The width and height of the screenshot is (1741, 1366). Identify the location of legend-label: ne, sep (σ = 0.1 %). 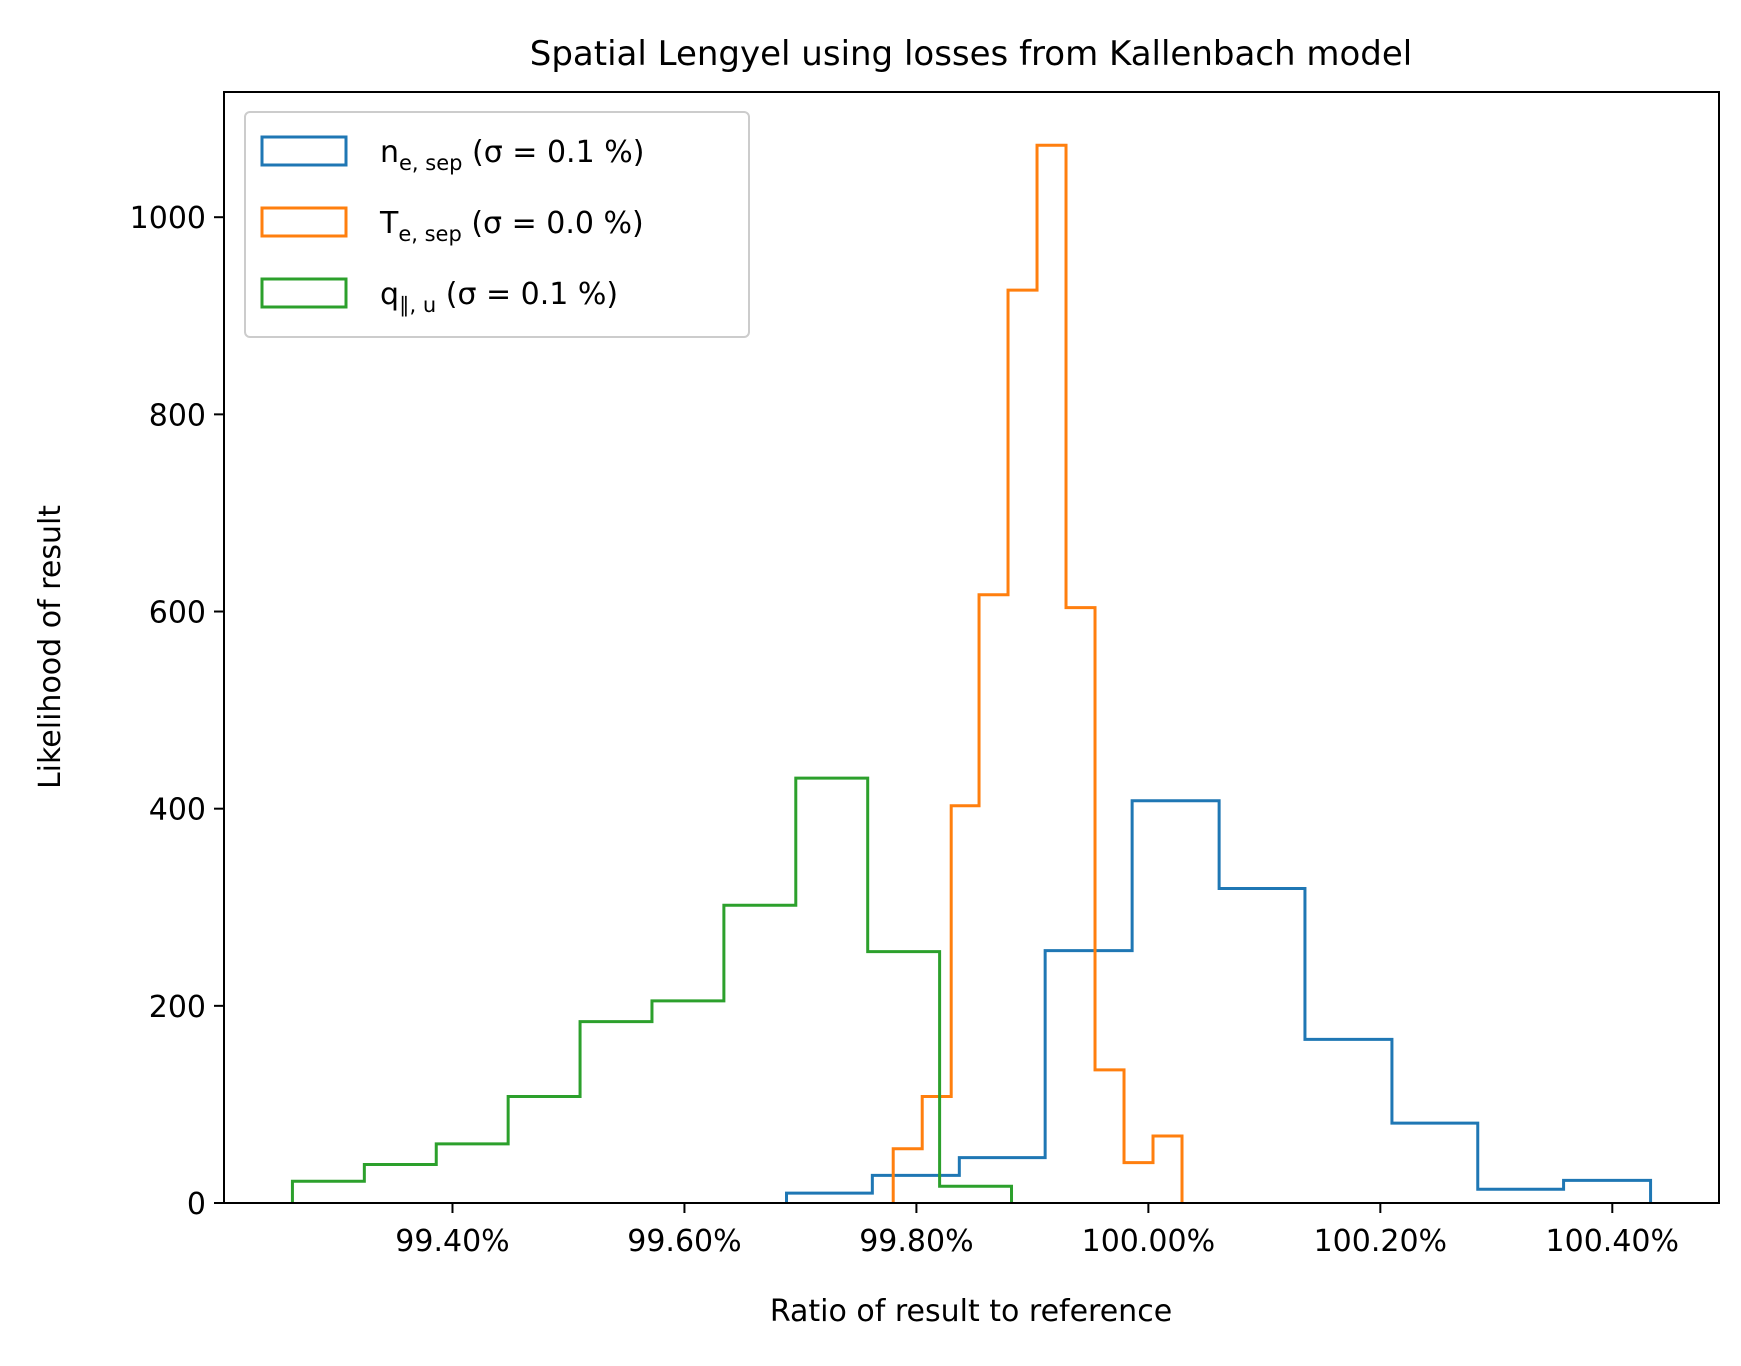
(512, 155).